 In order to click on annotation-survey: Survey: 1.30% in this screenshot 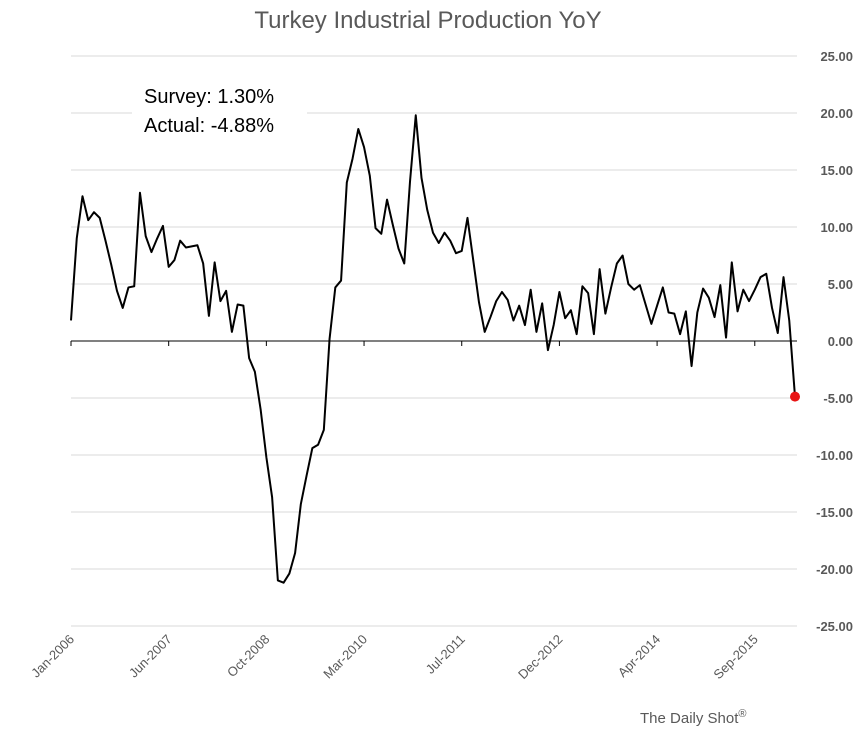, I will do `click(209, 97)`.